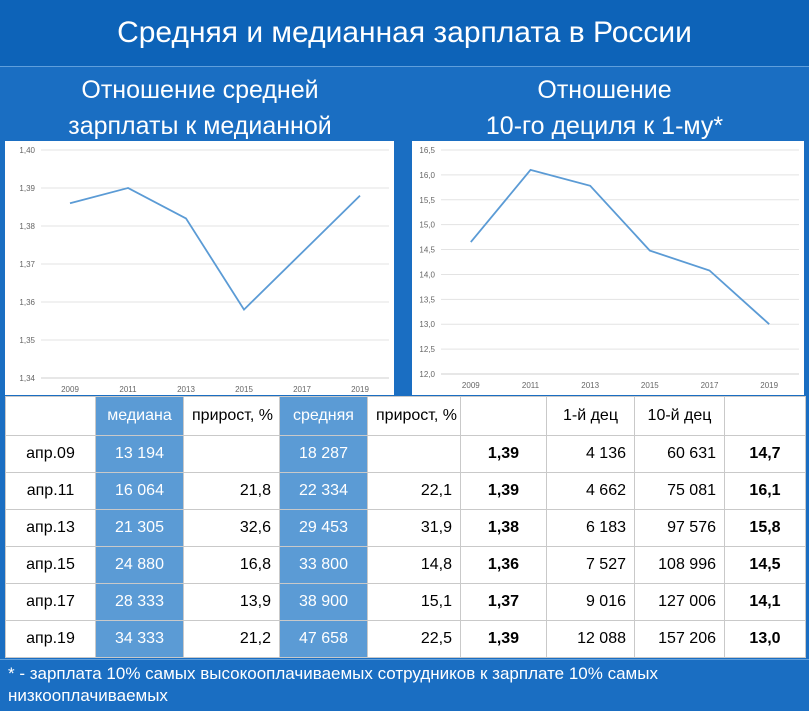 The width and height of the screenshot is (809, 711). Describe the element at coordinates (323, 602) in the screenshot. I see `cell-mean: 38 900` at that location.